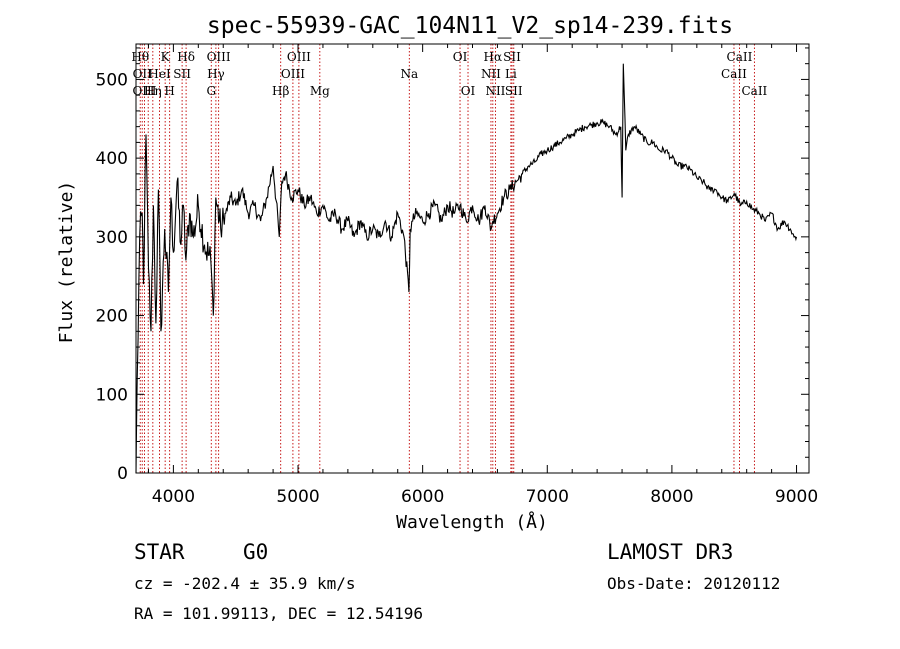  I want to click on line-label: HeI, so click(159, 74).